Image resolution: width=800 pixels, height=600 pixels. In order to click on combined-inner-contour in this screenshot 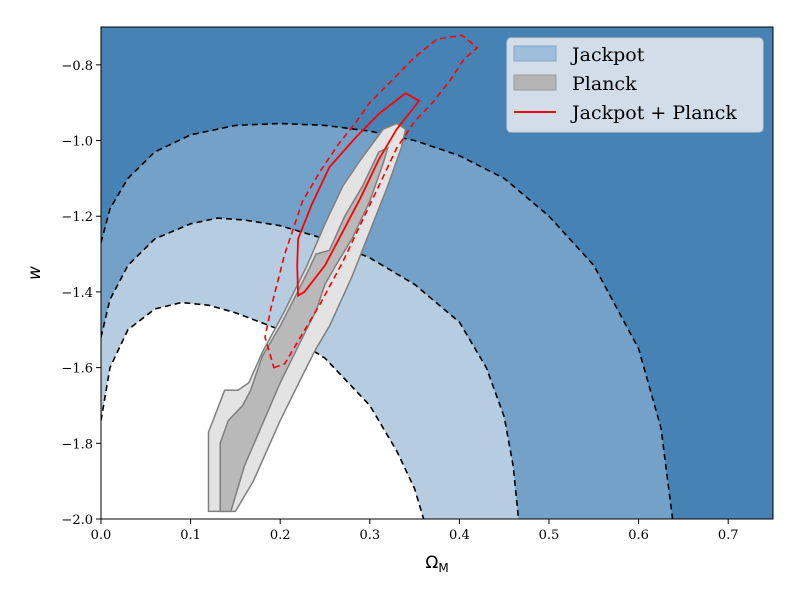, I will do `click(358, 195)`.